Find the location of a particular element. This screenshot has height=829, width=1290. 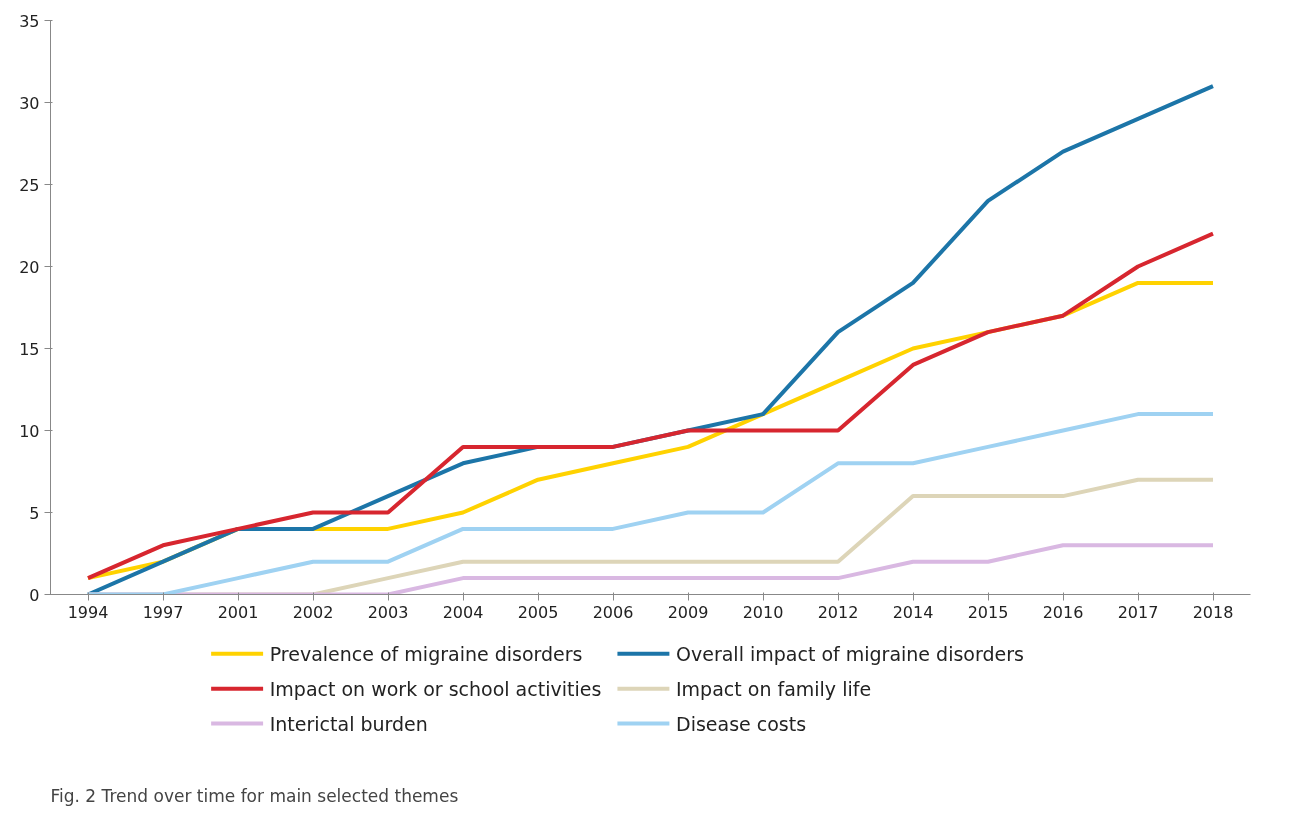

x-tick-label: 2004 is located at coordinates (463, 612).